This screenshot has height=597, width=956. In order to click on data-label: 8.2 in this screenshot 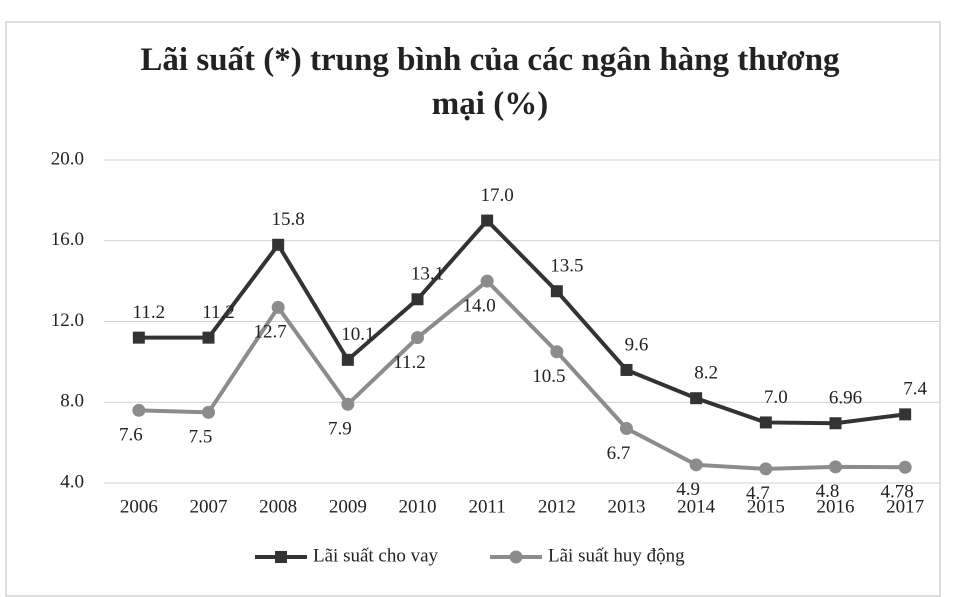, I will do `click(706, 373)`.